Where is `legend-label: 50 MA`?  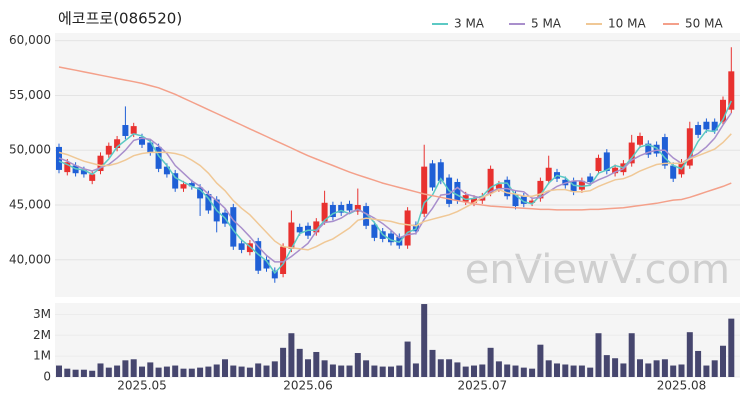 legend-label: 50 MA is located at coordinates (704, 24).